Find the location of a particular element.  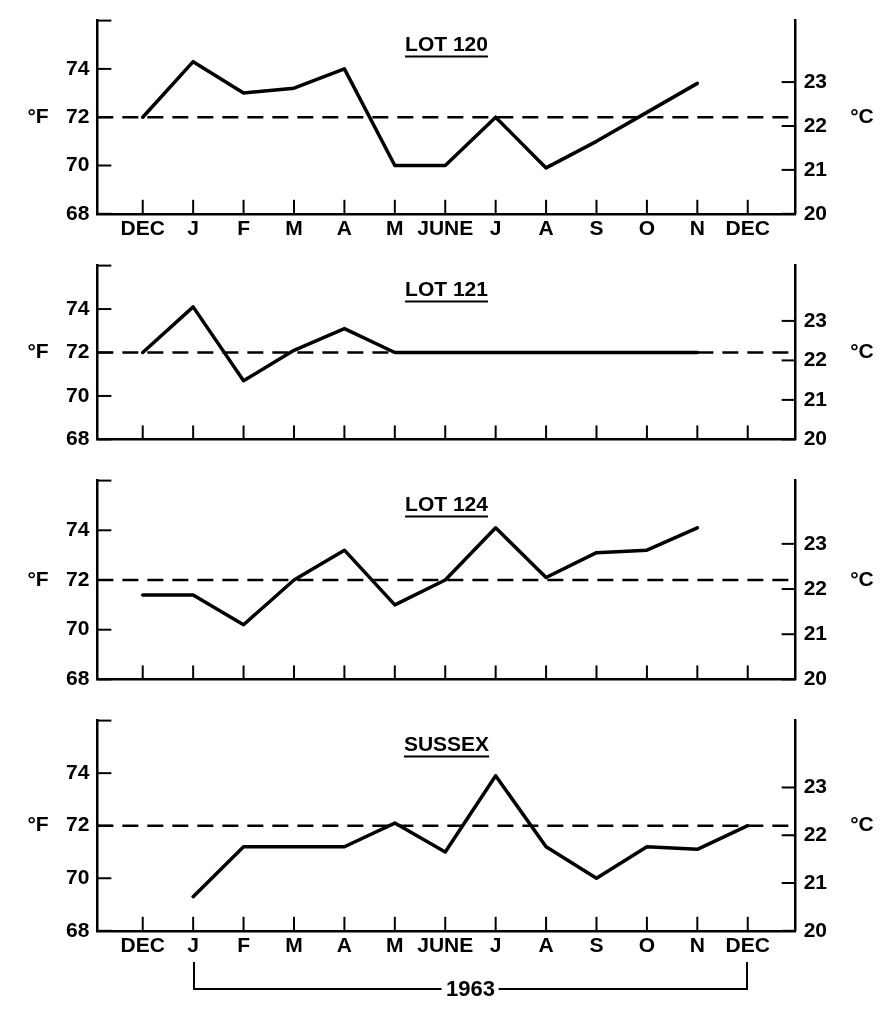

text: LOT 121 is located at coordinates (447, 288).